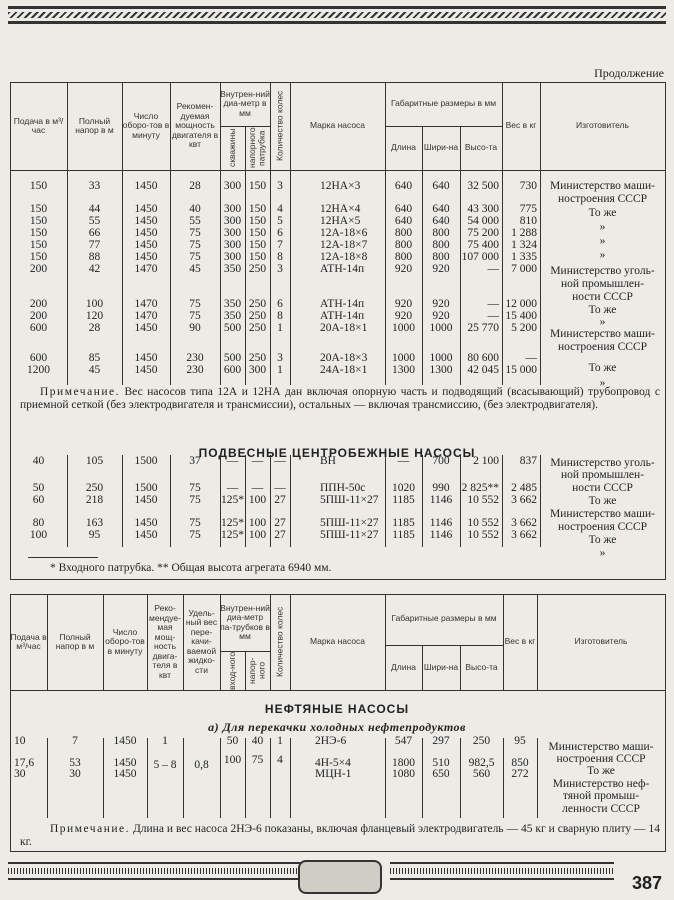 The image size is (674, 900). I want to click on table-cell: 24А-18×1, so click(344, 370).